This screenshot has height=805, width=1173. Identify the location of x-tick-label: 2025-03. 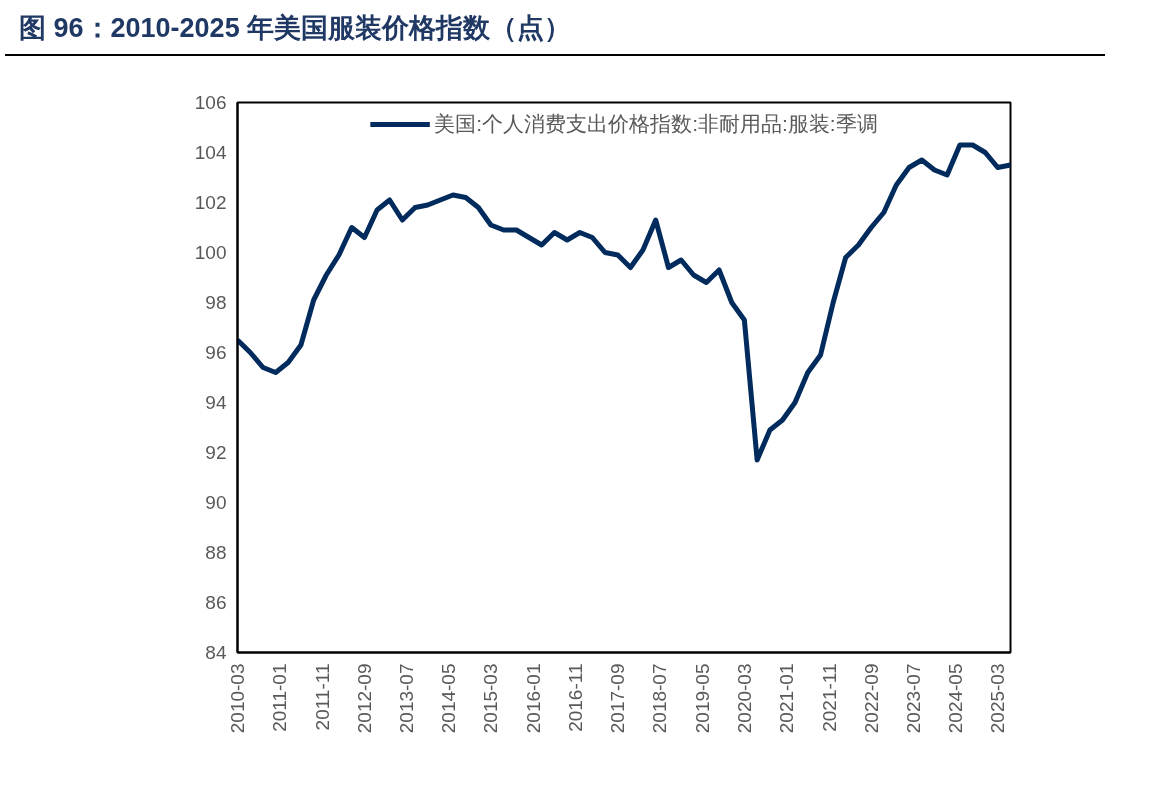
(998, 698).